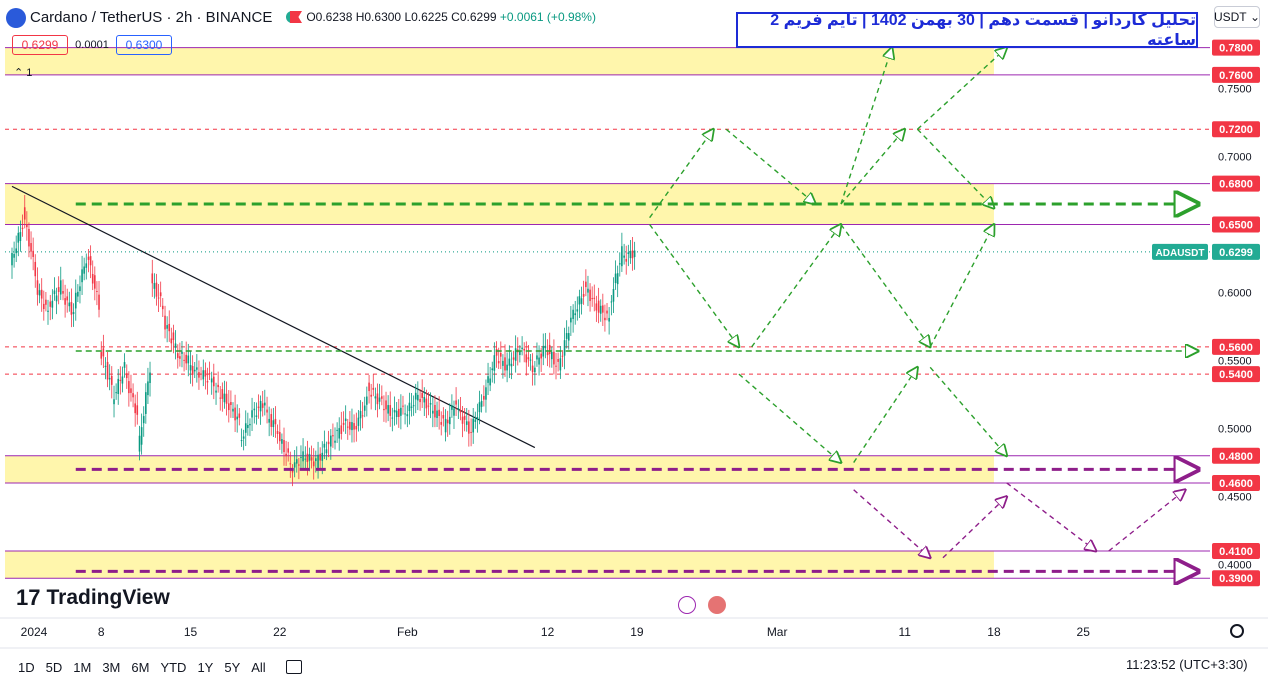  I want to click on time-tick-label: 8, so click(101, 632).